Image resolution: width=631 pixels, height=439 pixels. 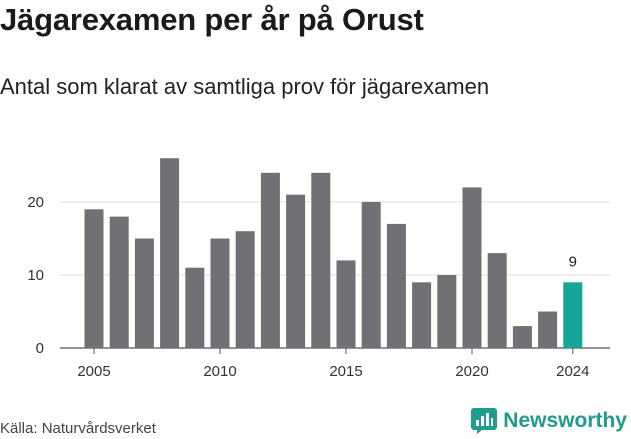 I want to click on x-tick-label: 2020, so click(x=471, y=371).